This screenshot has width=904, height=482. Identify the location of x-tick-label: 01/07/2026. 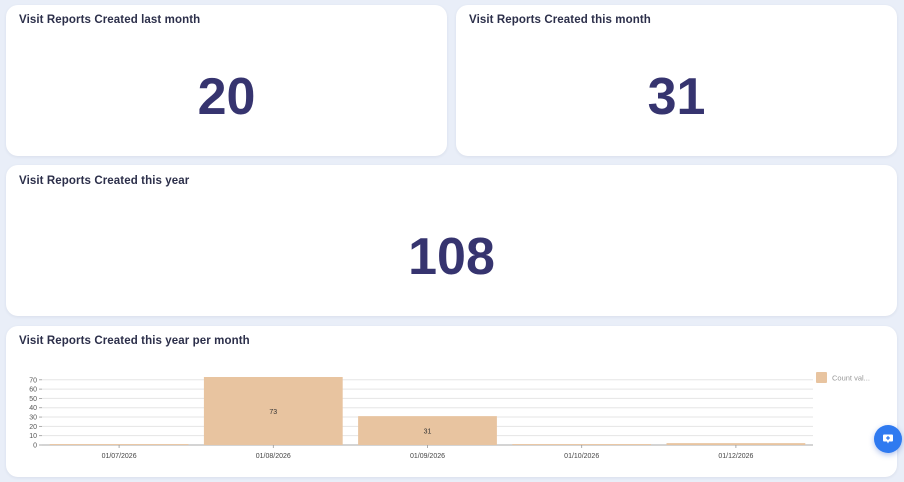
(119, 456).